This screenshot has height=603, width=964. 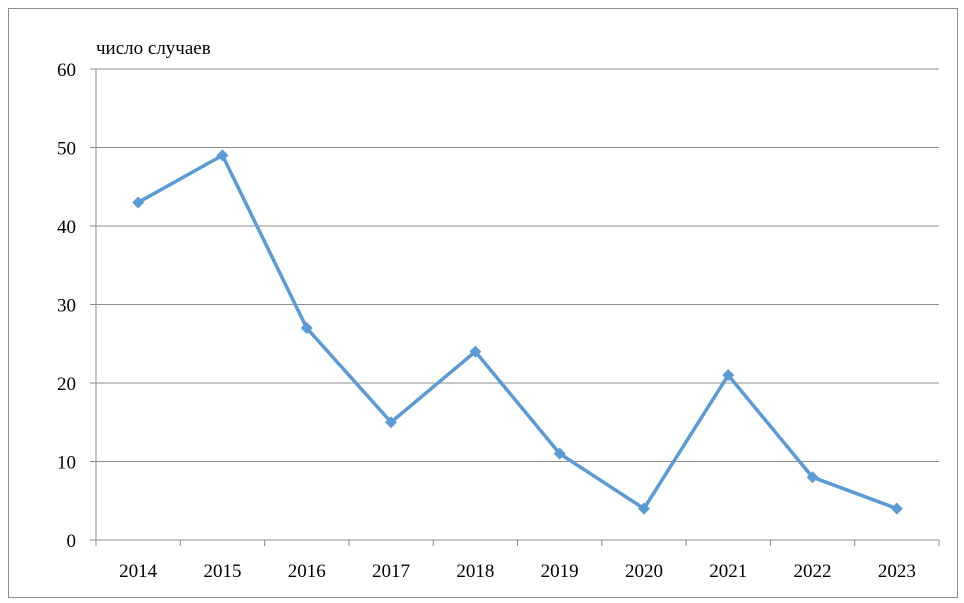 What do you see at coordinates (66, 149) in the screenshot?
I see `y-tick-label-50: 50` at bounding box center [66, 149].